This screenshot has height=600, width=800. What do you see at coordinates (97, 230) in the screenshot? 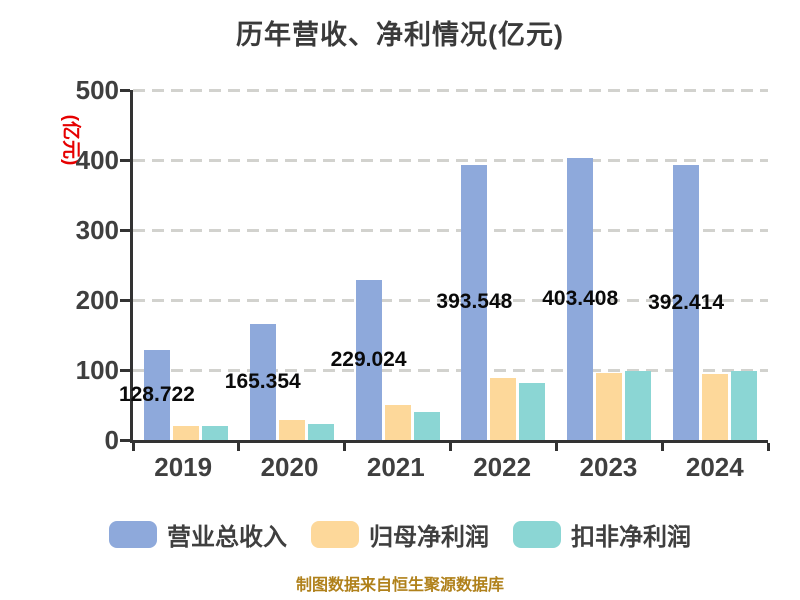
I see `y-tick-label: 300` at bounding box center [97, 230].